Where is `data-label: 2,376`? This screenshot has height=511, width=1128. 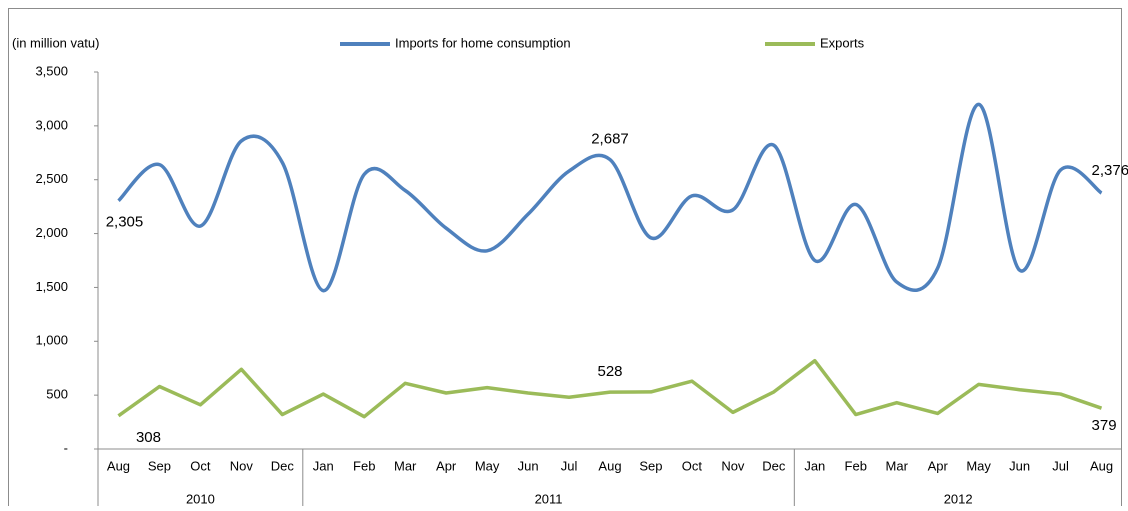
data-label: 2,376 is located at coordinates (1110, 170).